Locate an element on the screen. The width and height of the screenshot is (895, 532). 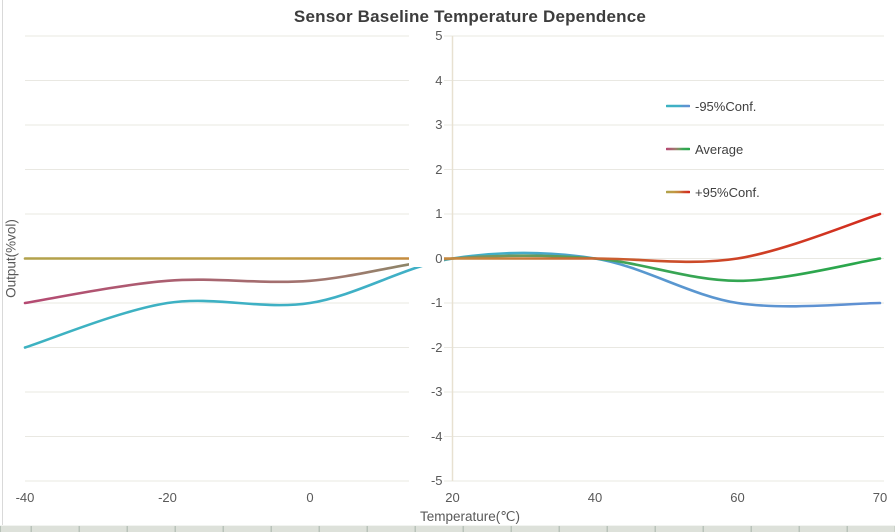
y-tick-label: -3 is located at coordinates (426, 392).